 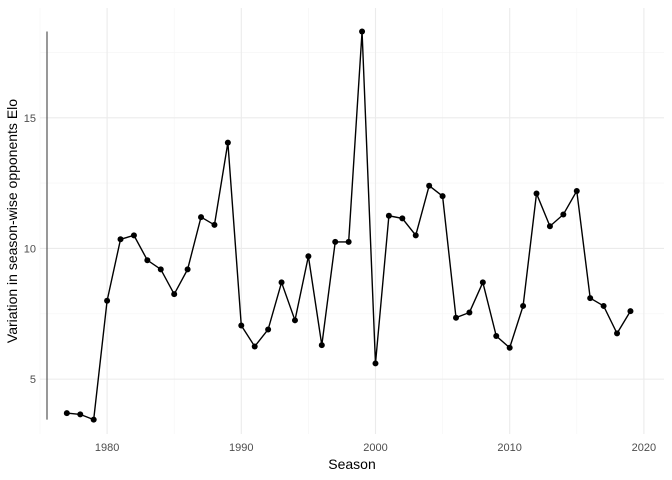 What do you see at coordinates (33, 380) in the screenshot?
I see `y-tick-label: 5` at bounding box center [33, 380].